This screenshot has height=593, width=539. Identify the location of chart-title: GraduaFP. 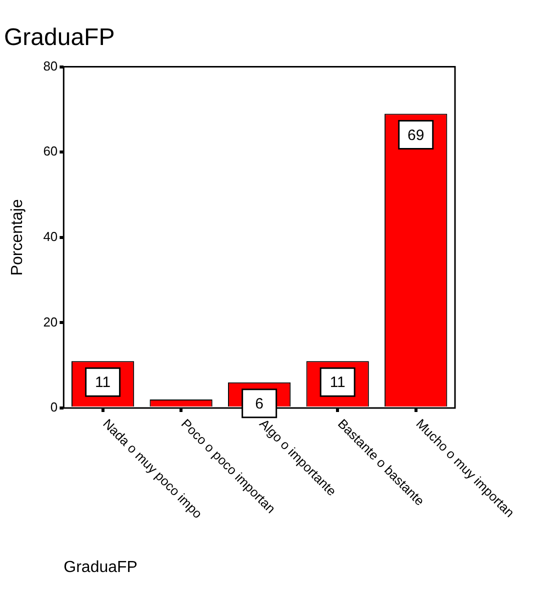
(59, 38).